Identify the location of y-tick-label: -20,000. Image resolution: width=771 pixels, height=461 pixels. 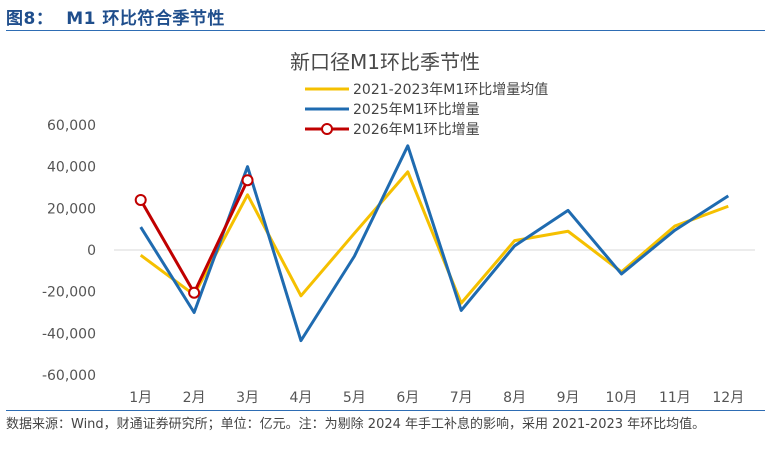
(69, 293).